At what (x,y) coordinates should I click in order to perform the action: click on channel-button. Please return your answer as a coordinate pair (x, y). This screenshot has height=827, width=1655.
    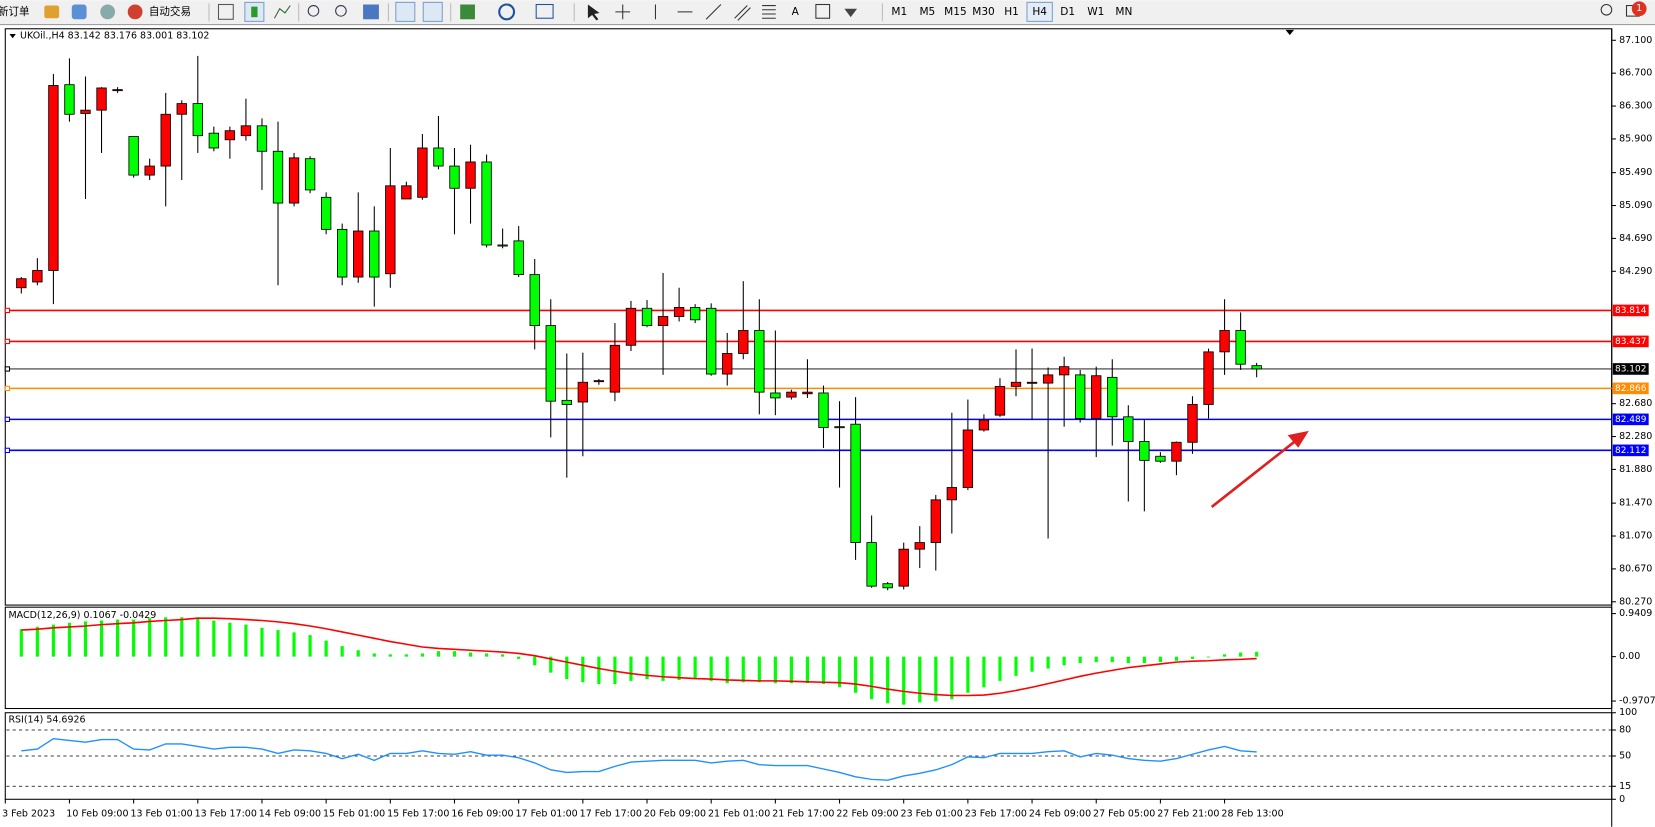
    Looking at the image, I should click on (742, 13).